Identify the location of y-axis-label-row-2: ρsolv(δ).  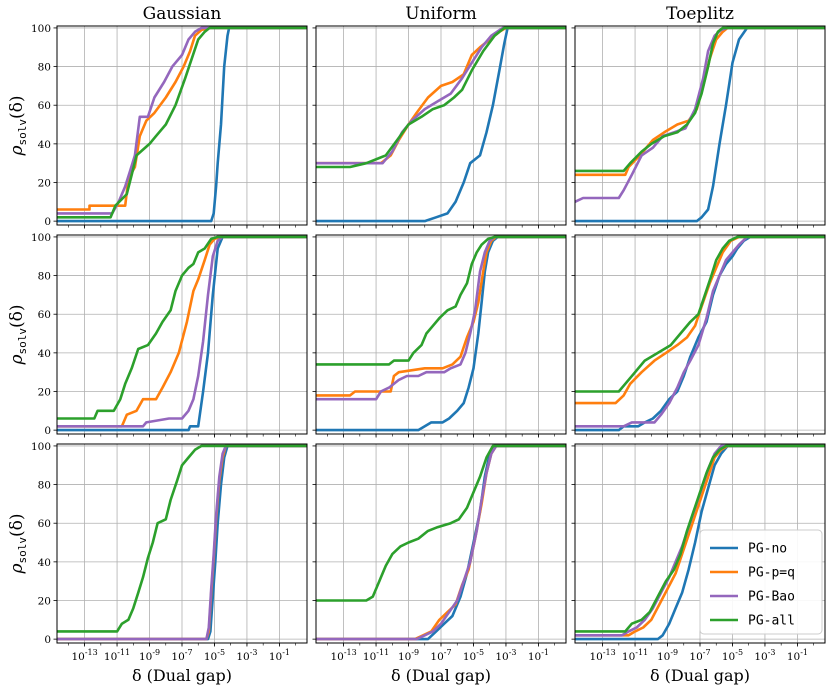
(18, 335).